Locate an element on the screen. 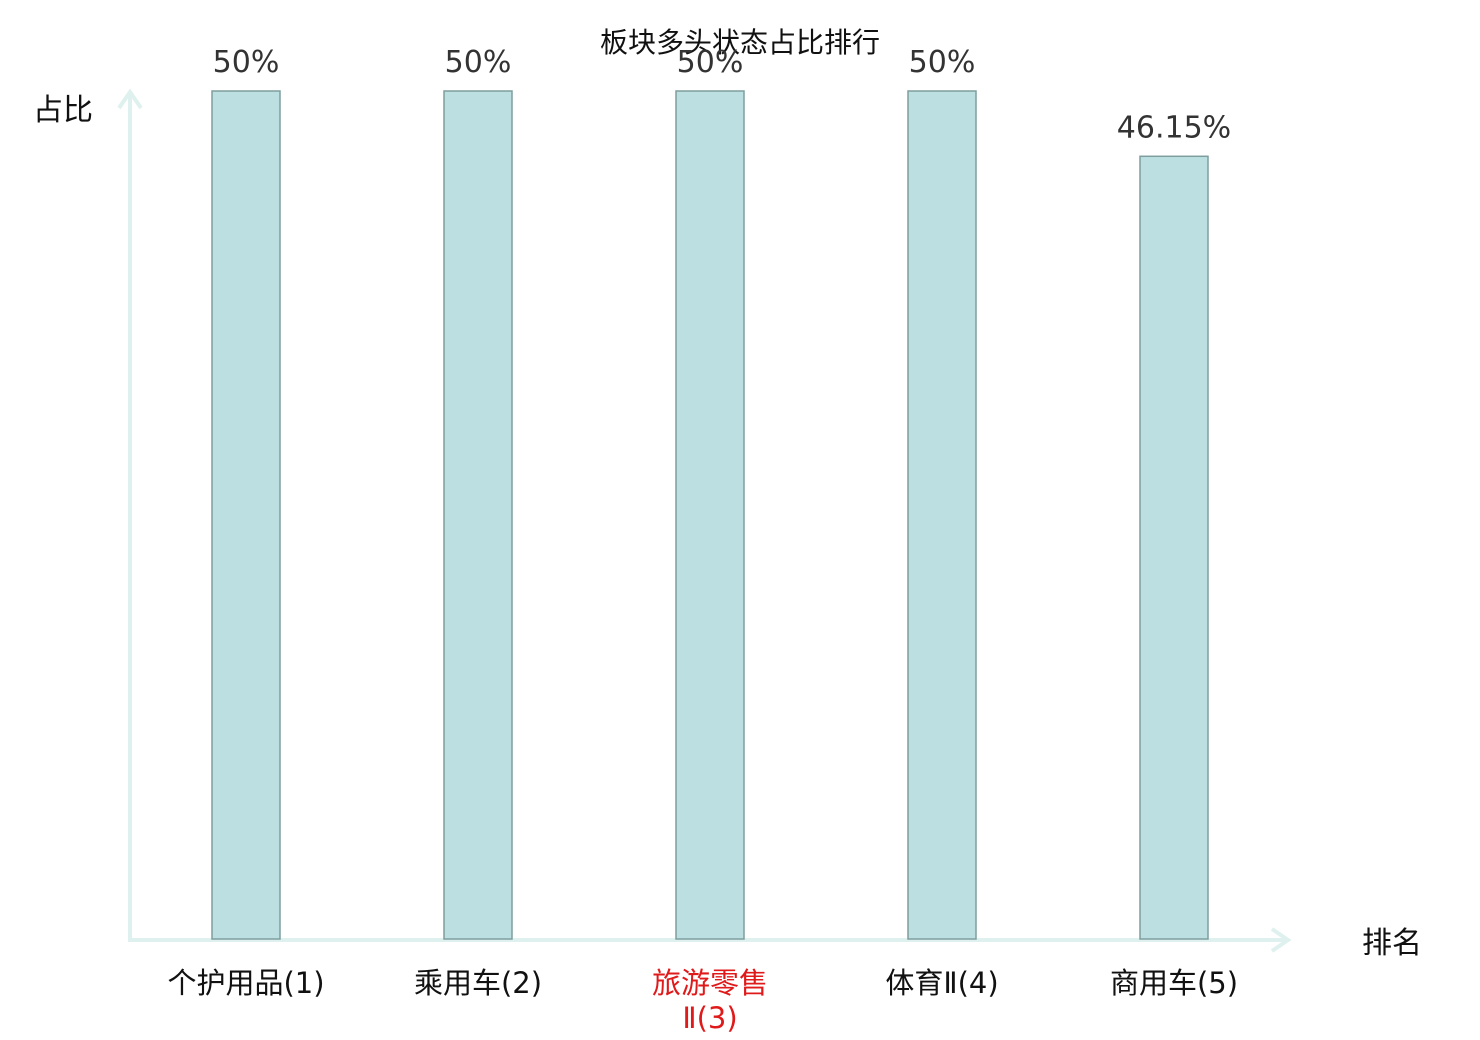 Image resolution: width=1480 pixels, height=1040 pixels. x-tick-label-line: 乘用车(2) is located at coordinates (478, 983).